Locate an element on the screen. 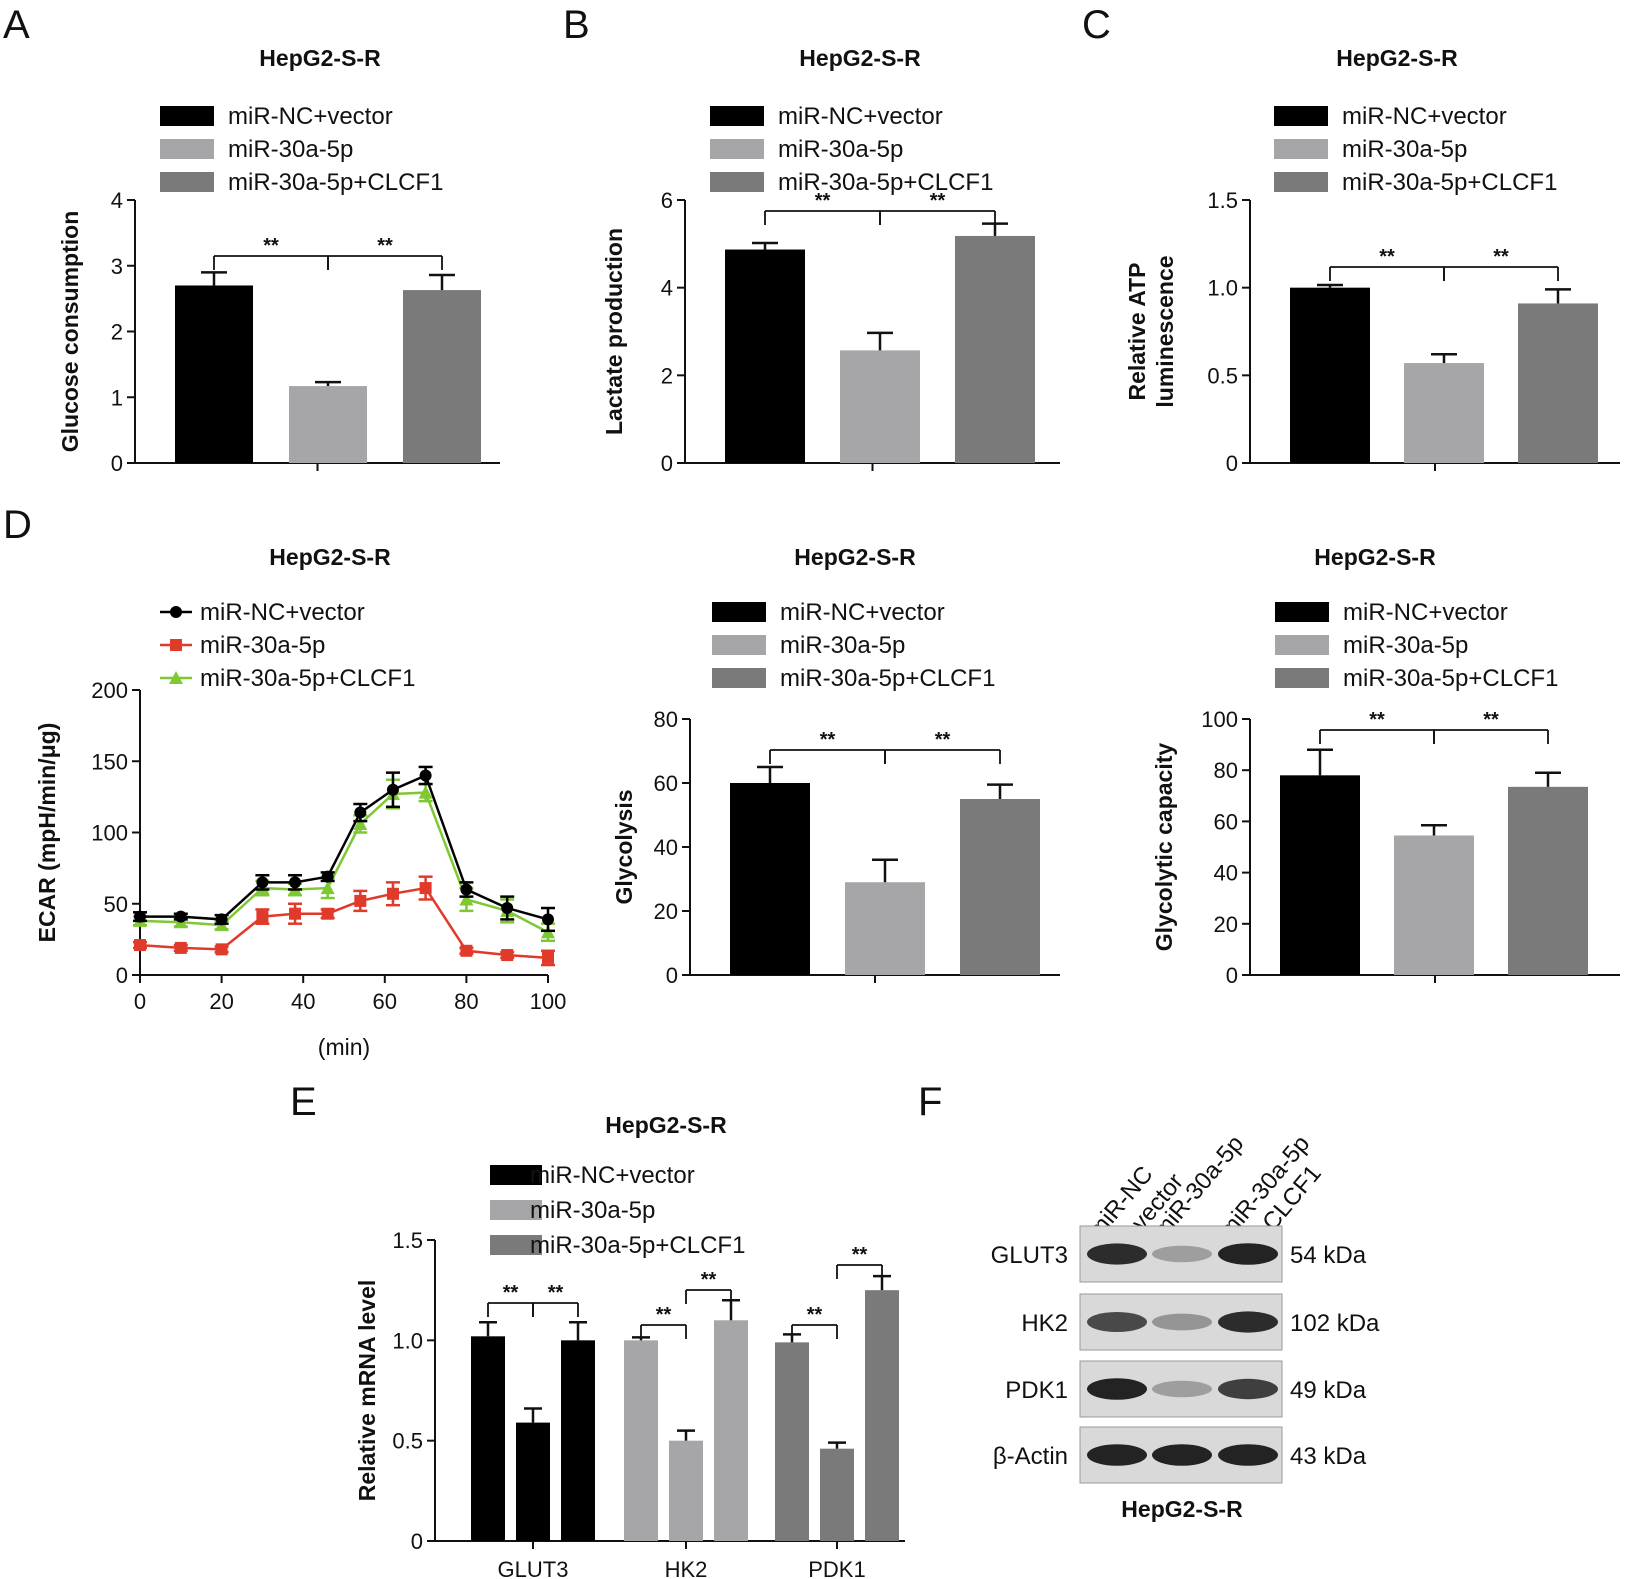  blot-title: HepG2-S-R is located at coordinates (1182, 1509).